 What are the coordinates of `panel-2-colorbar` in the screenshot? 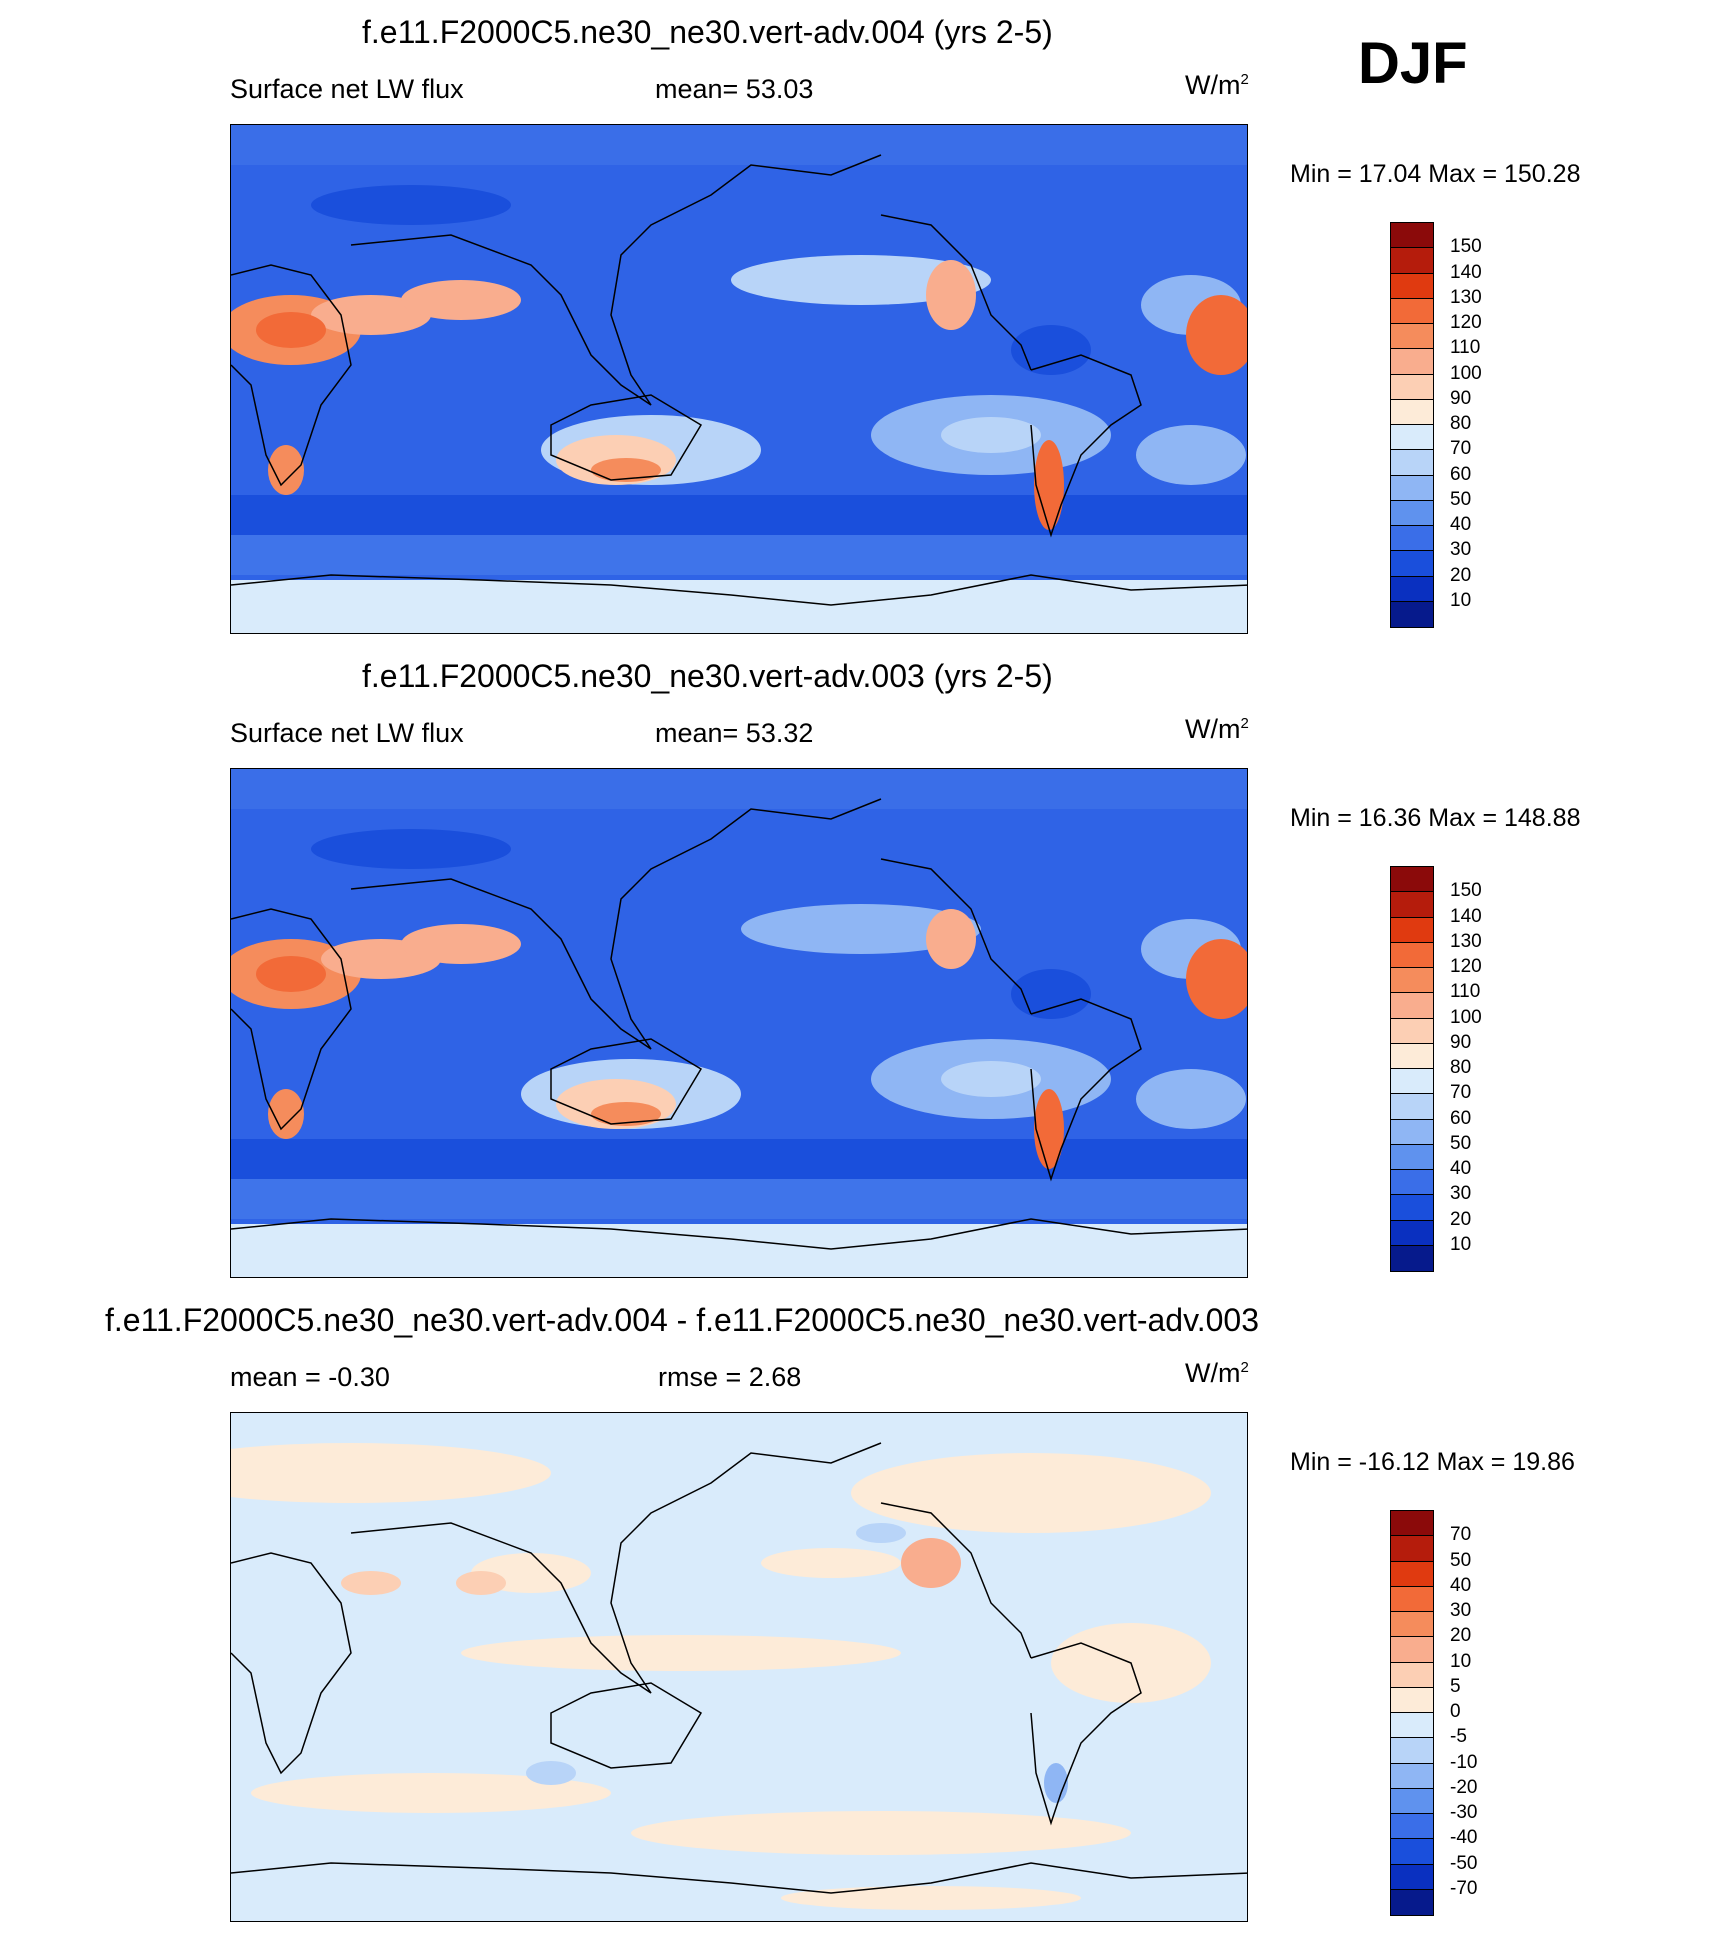 It's located at (1412, 1069).